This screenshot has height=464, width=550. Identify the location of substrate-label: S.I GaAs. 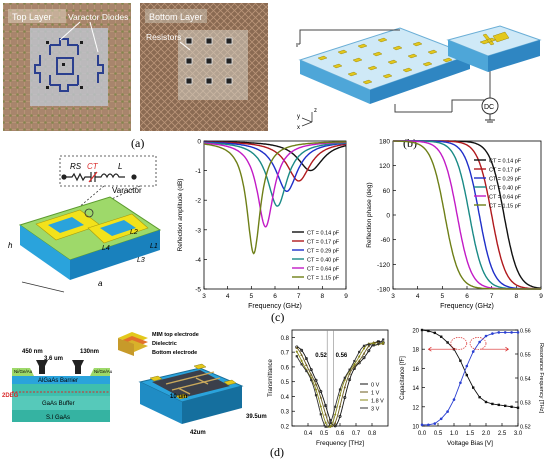
(58, 418).